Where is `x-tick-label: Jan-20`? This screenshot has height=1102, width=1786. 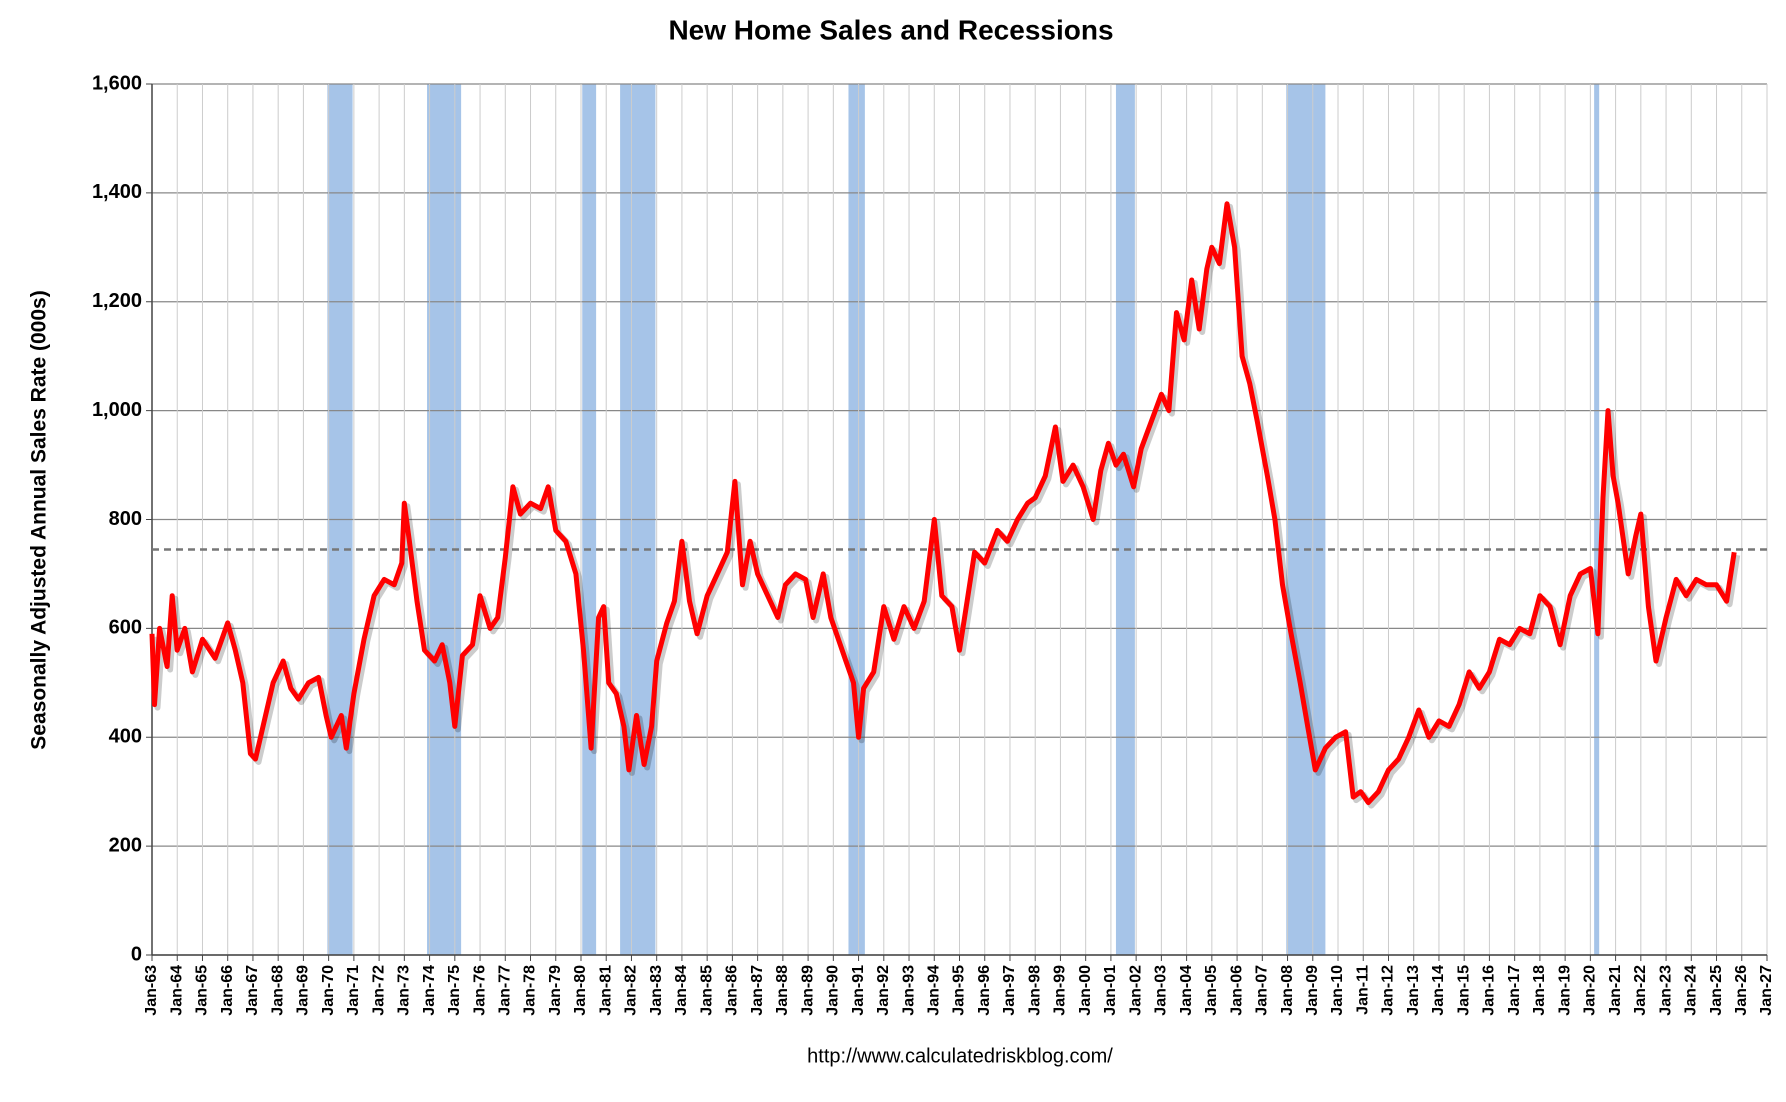 x-tick-label: Jan-20 is located at coordinates (1590, 990).